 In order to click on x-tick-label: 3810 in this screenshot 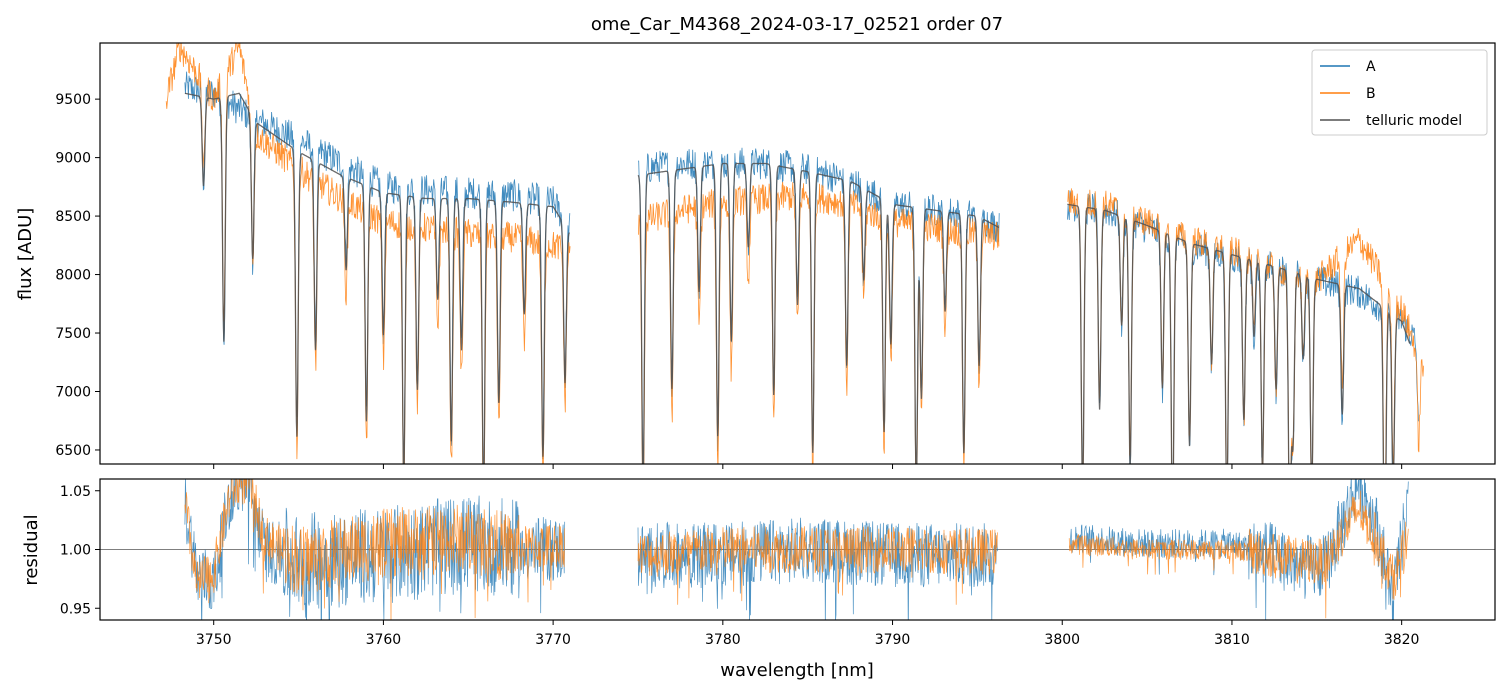, I will do `click(1232, 640)`.